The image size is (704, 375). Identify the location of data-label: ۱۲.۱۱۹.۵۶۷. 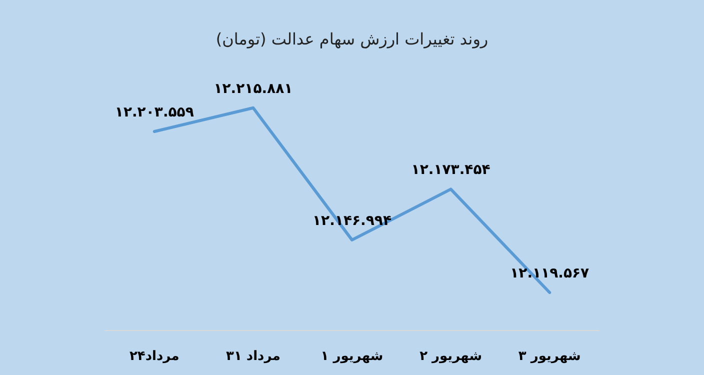
(550, 273).